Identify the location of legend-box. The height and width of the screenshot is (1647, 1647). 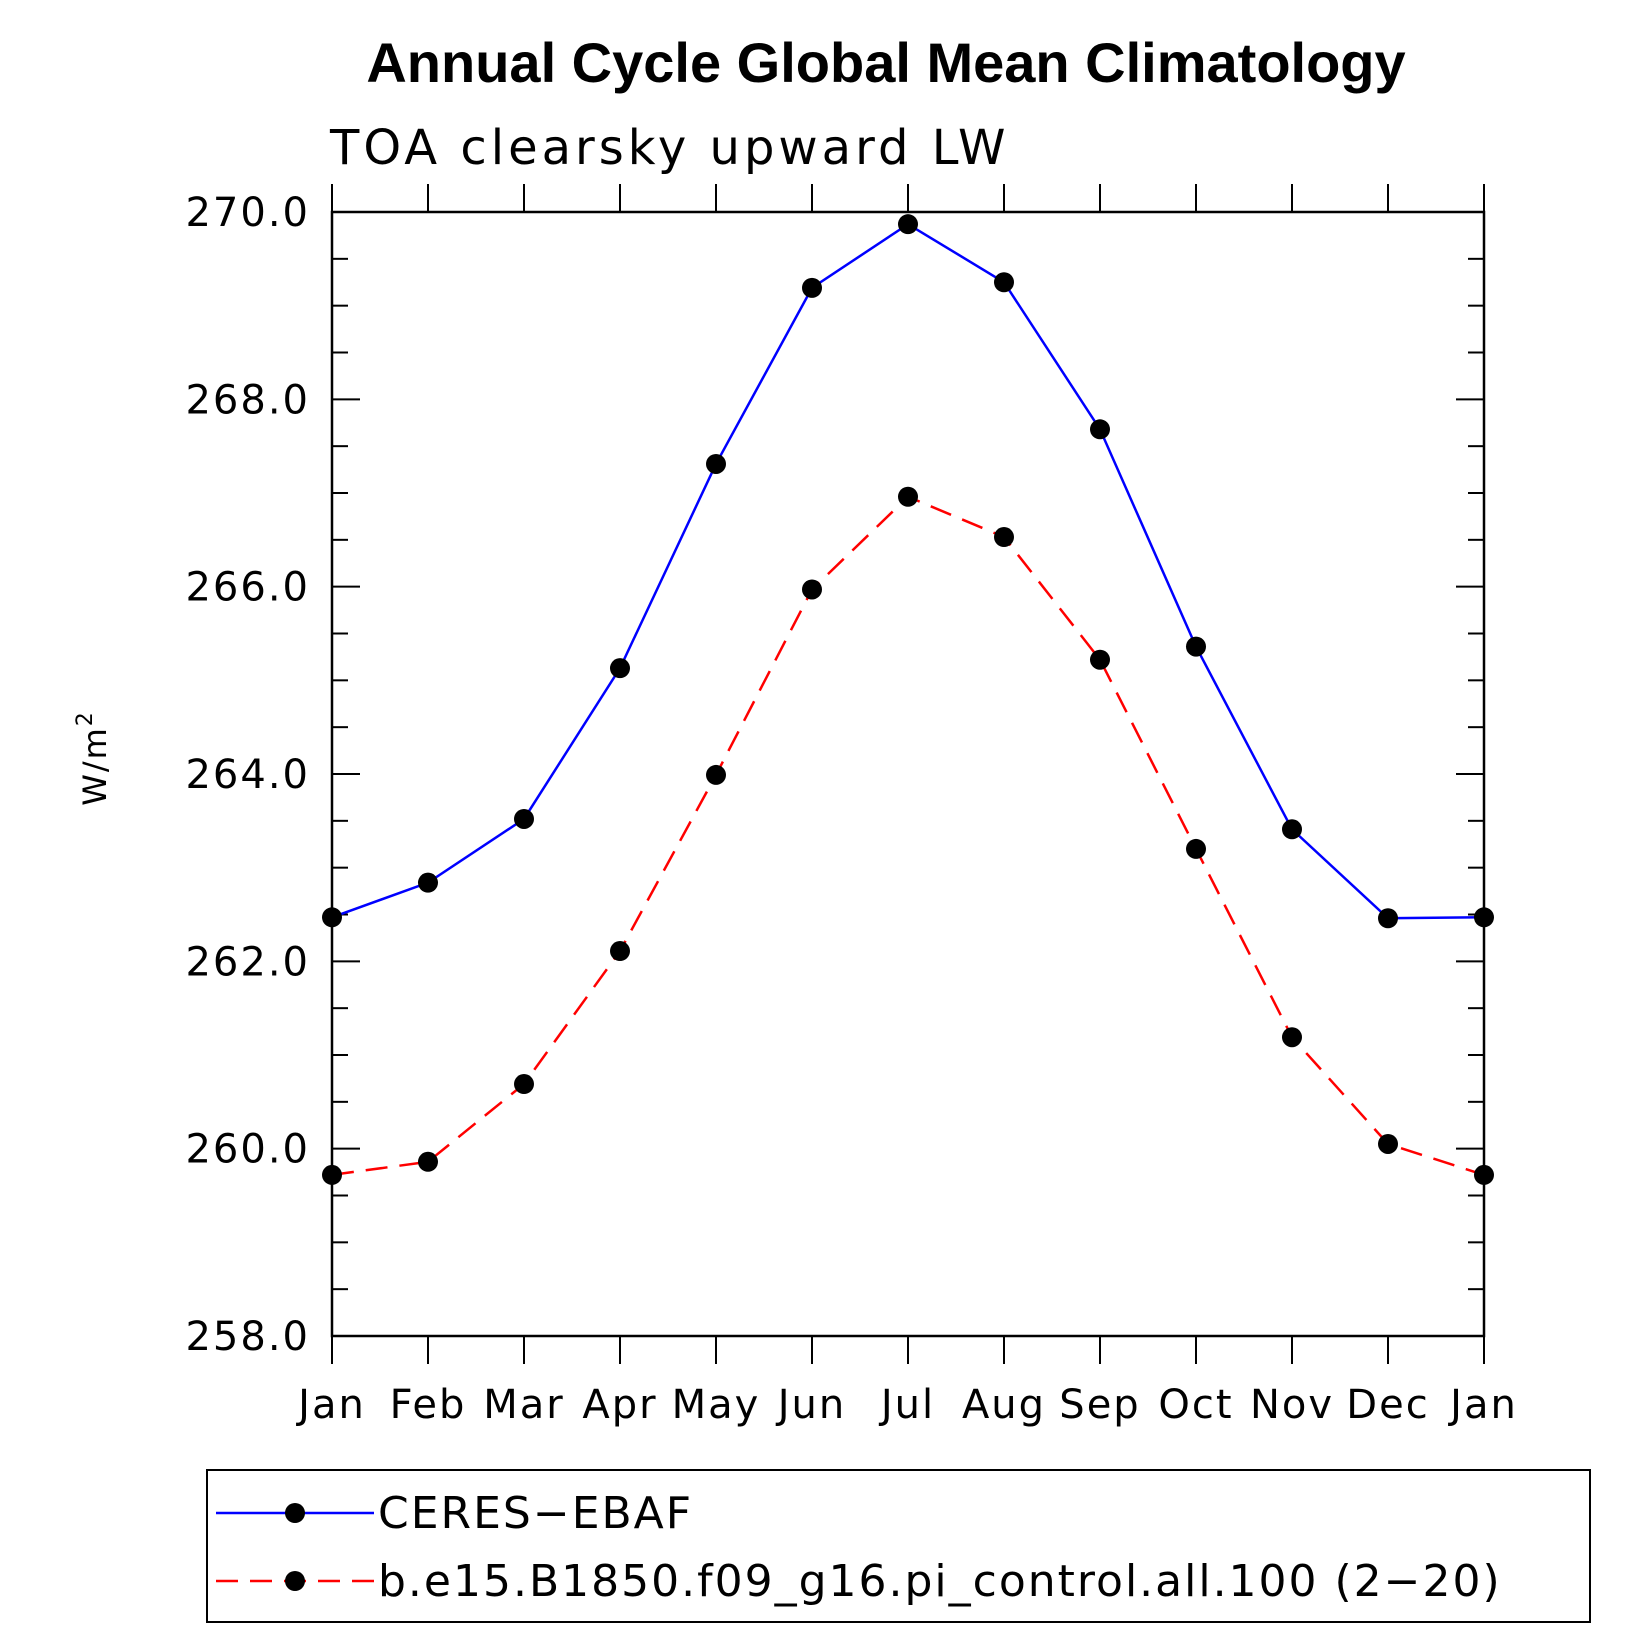
(898, 1546).